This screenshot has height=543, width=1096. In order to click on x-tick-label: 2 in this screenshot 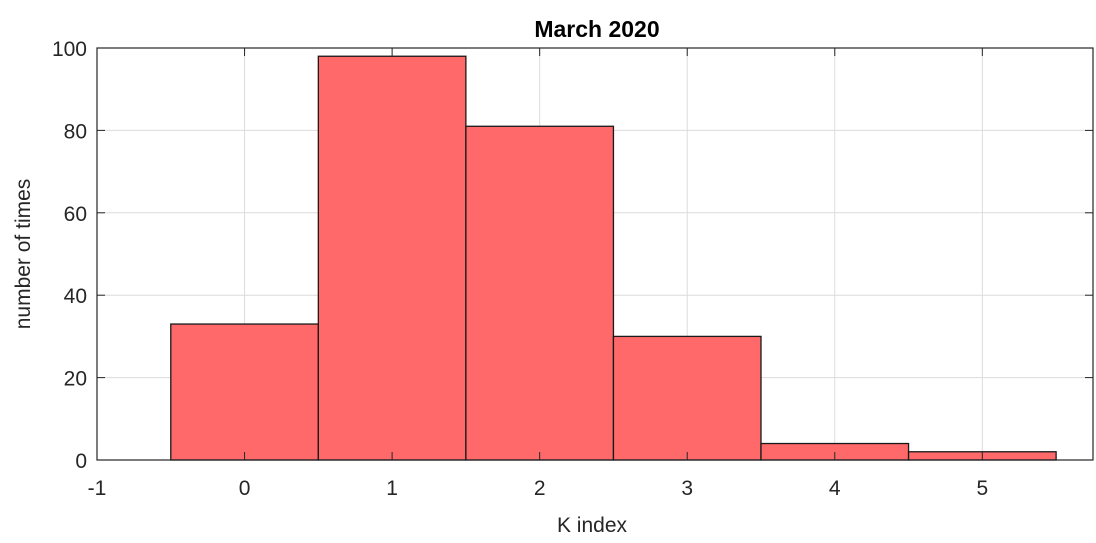, I will do `click(540, 488)`.